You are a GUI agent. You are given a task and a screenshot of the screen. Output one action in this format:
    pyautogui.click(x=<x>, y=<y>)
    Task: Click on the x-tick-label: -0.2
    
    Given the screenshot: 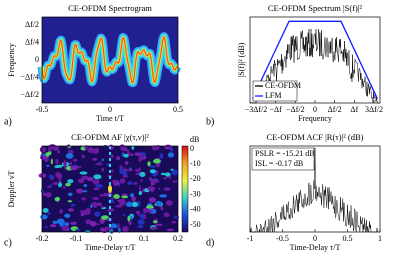 What is the action you would take?
    pyautogui.click(x=42, y=238)
    